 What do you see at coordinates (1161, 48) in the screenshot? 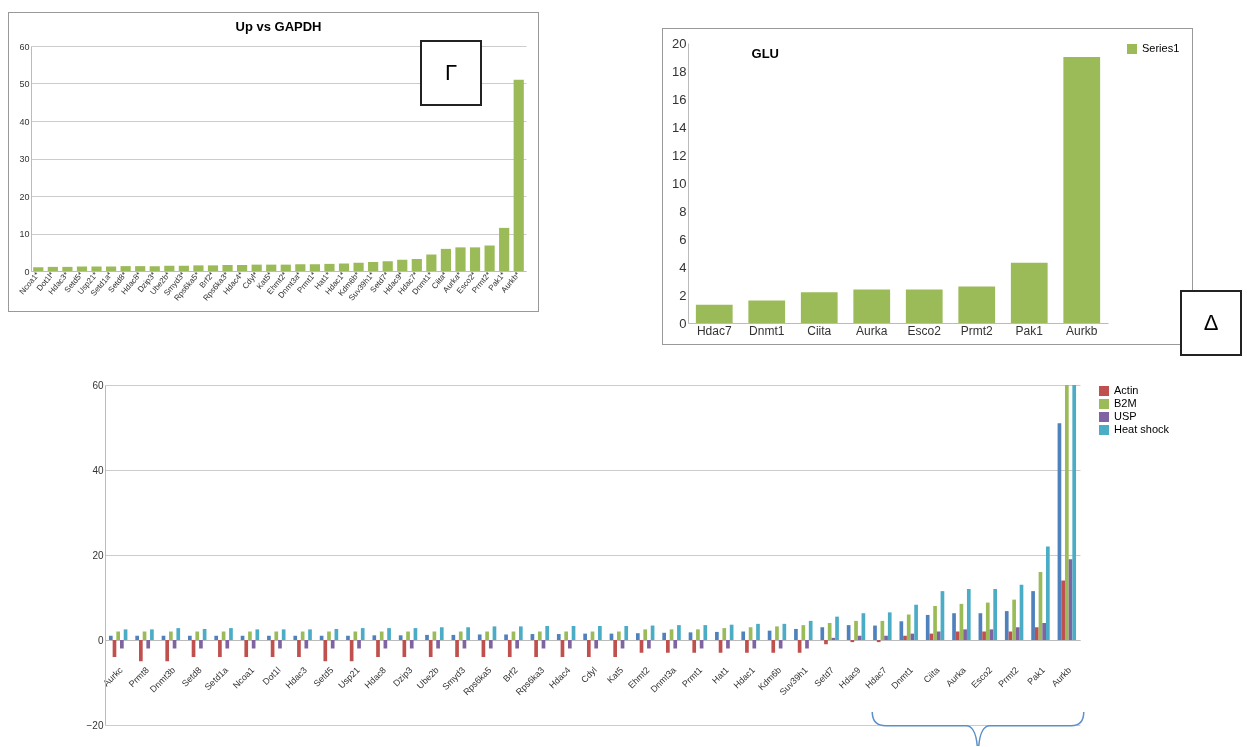
I see `legend-label: Series1` at bounding box center [1161, 48].